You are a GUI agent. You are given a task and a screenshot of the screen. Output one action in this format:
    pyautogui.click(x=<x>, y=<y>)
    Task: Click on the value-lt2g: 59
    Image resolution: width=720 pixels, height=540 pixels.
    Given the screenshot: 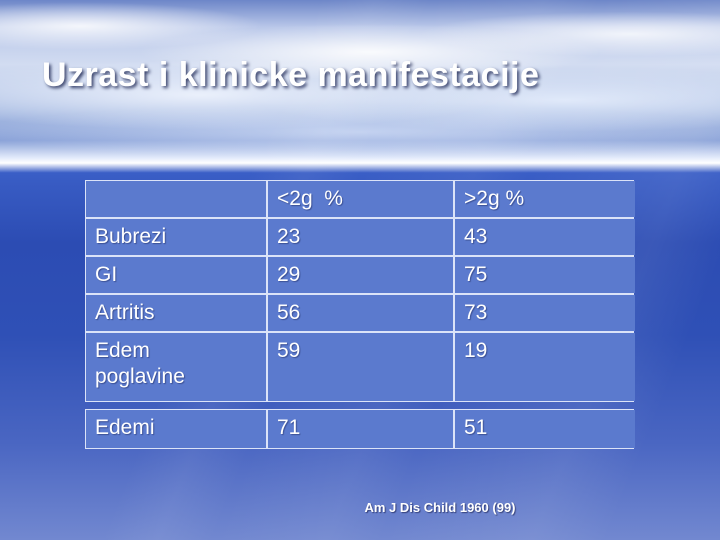 What is the action you would take?
    pyautogui.click(x=360, y=367)
    